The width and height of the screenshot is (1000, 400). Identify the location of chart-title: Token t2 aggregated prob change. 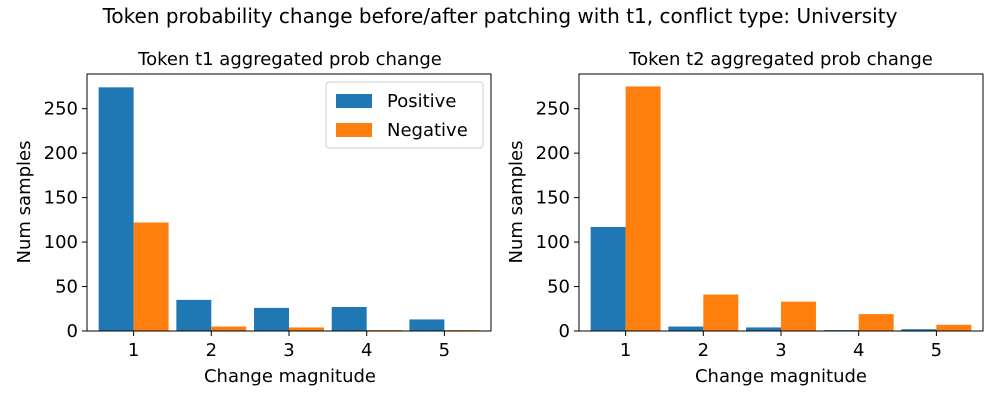
(780, 59).